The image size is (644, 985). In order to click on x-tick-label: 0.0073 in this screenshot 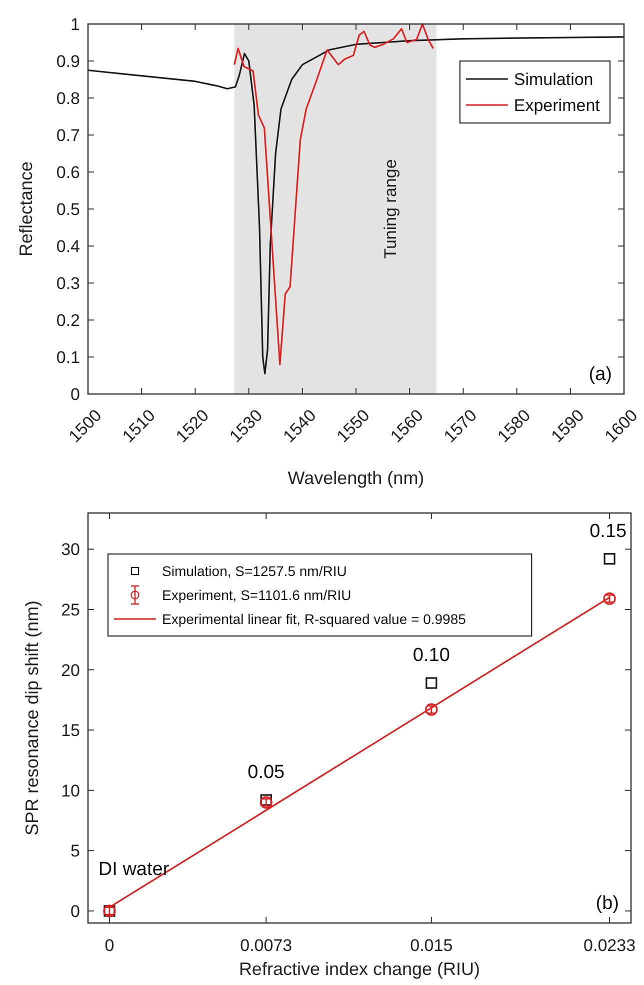, I will do `click(266, 945)`.